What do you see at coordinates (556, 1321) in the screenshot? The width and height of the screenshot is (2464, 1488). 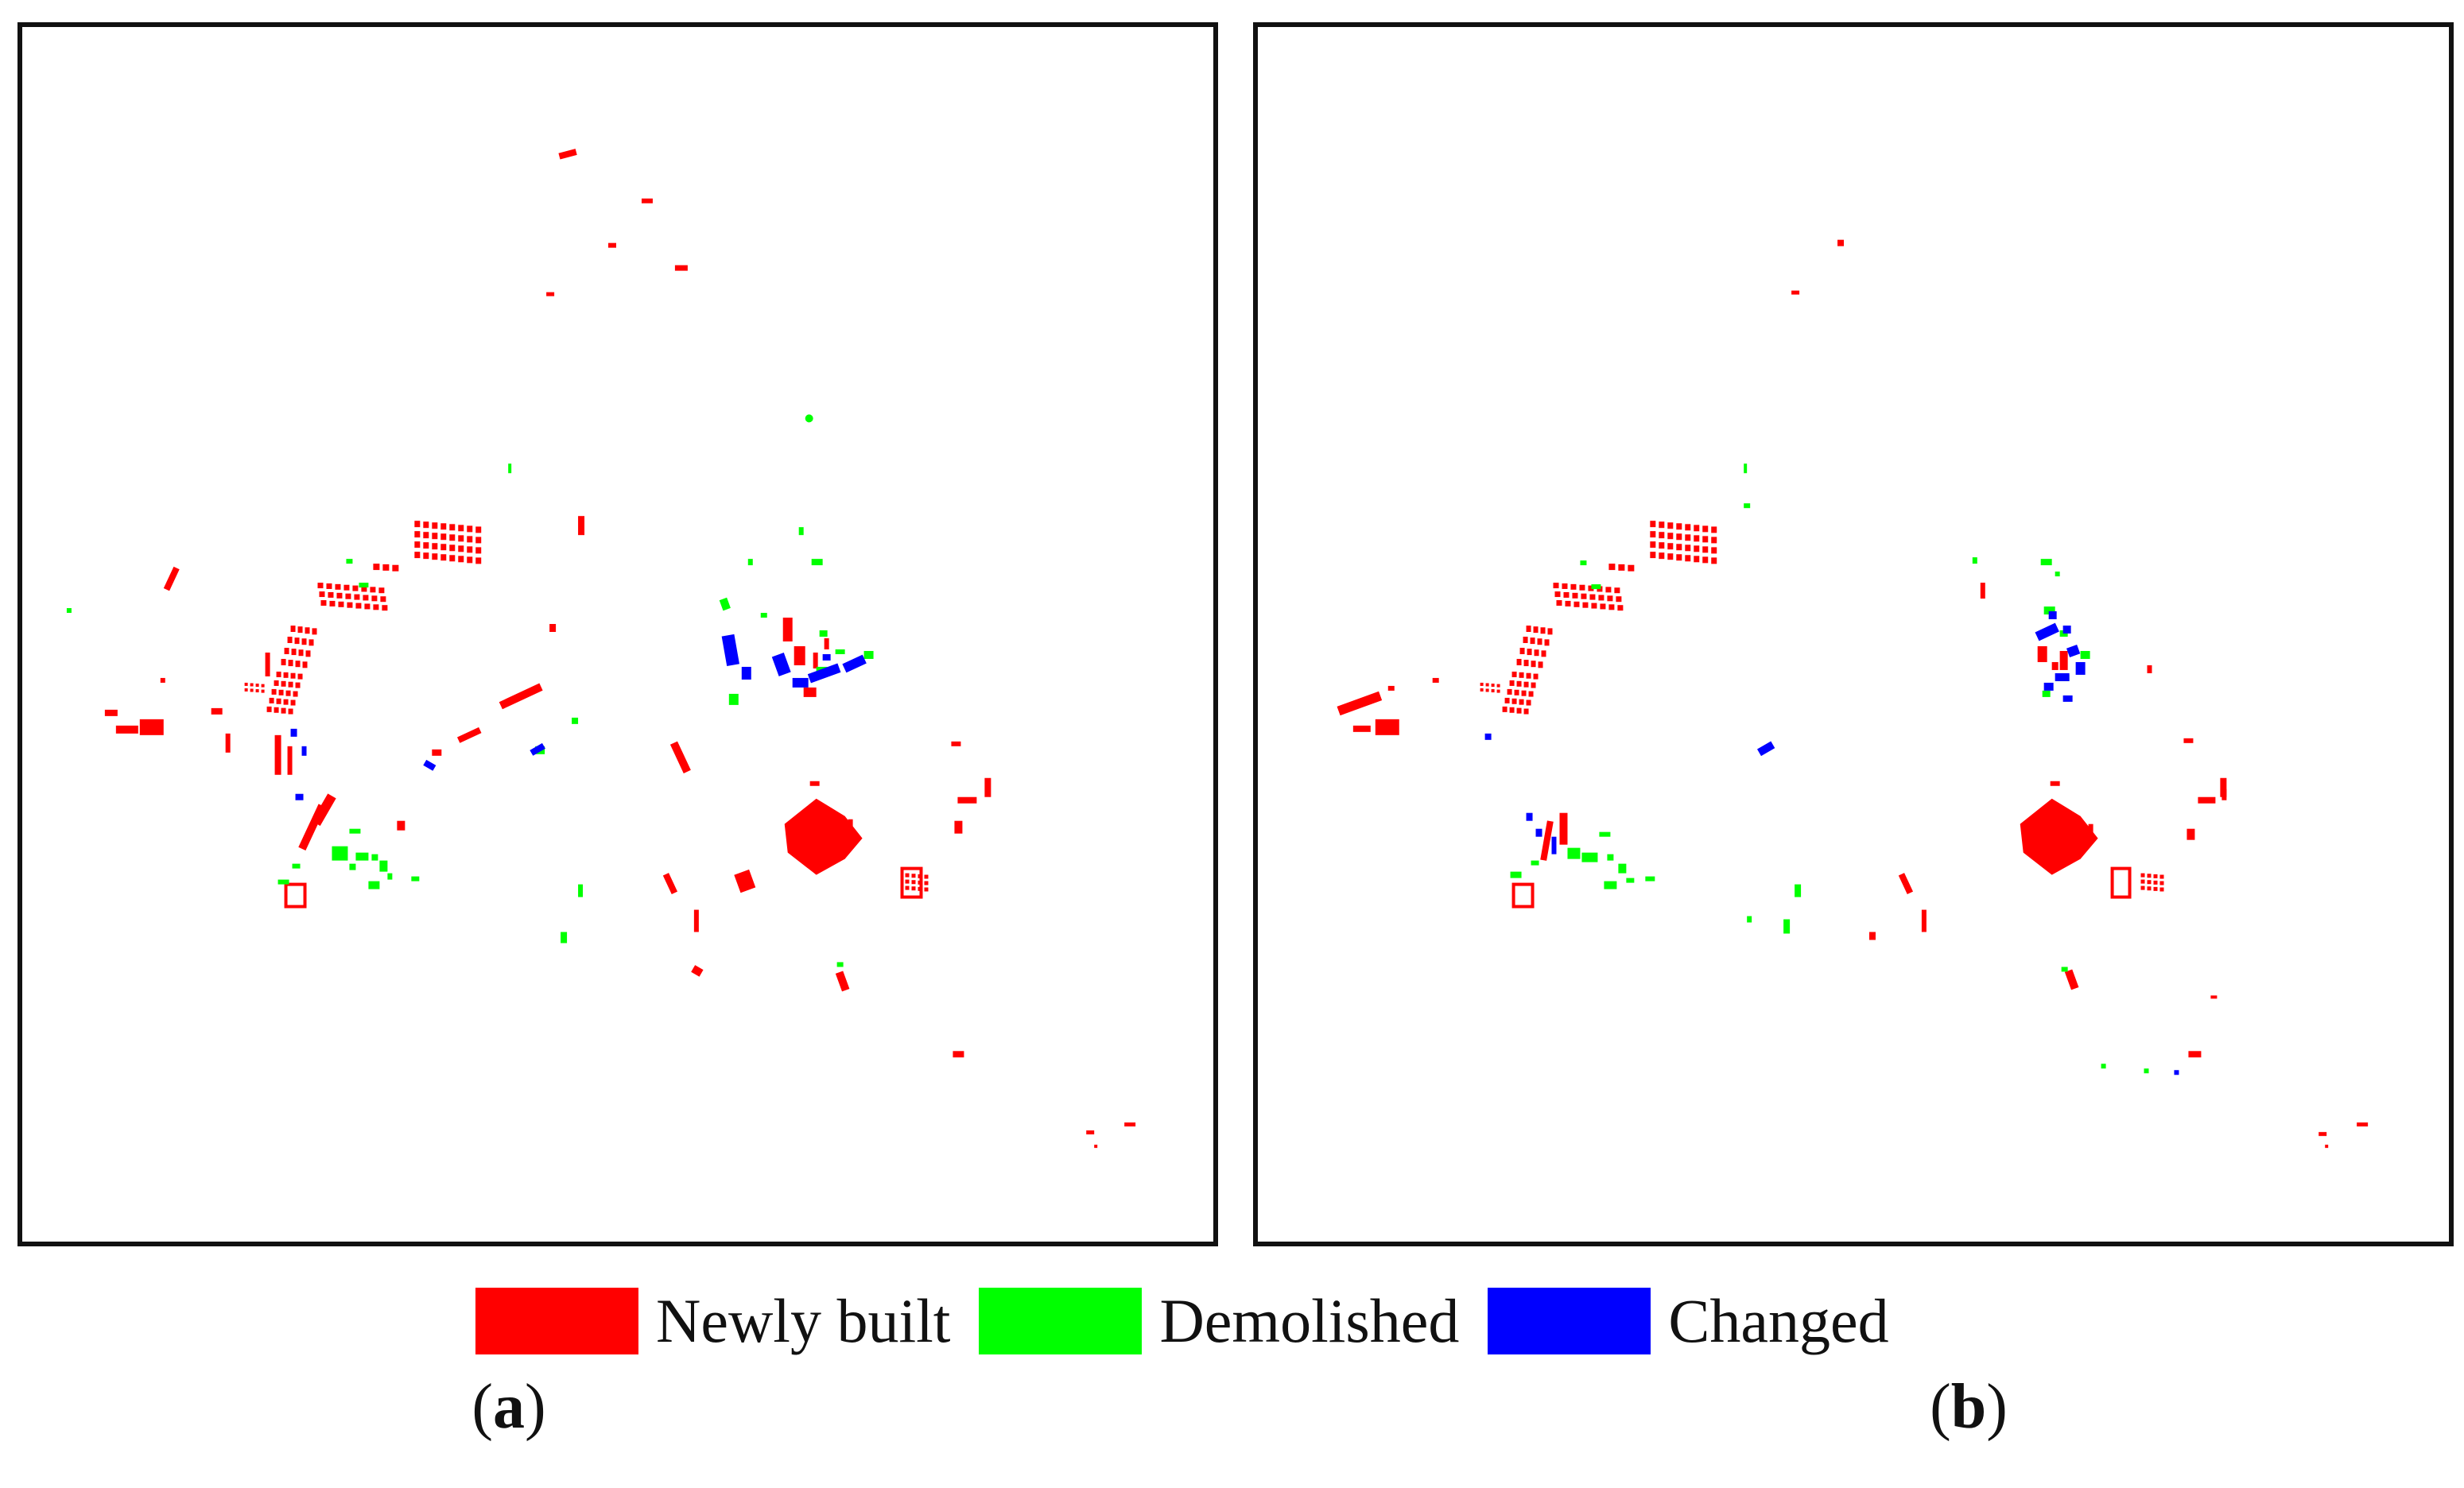 I see `newly-built-swatch` at bounding box center [556, 1321].